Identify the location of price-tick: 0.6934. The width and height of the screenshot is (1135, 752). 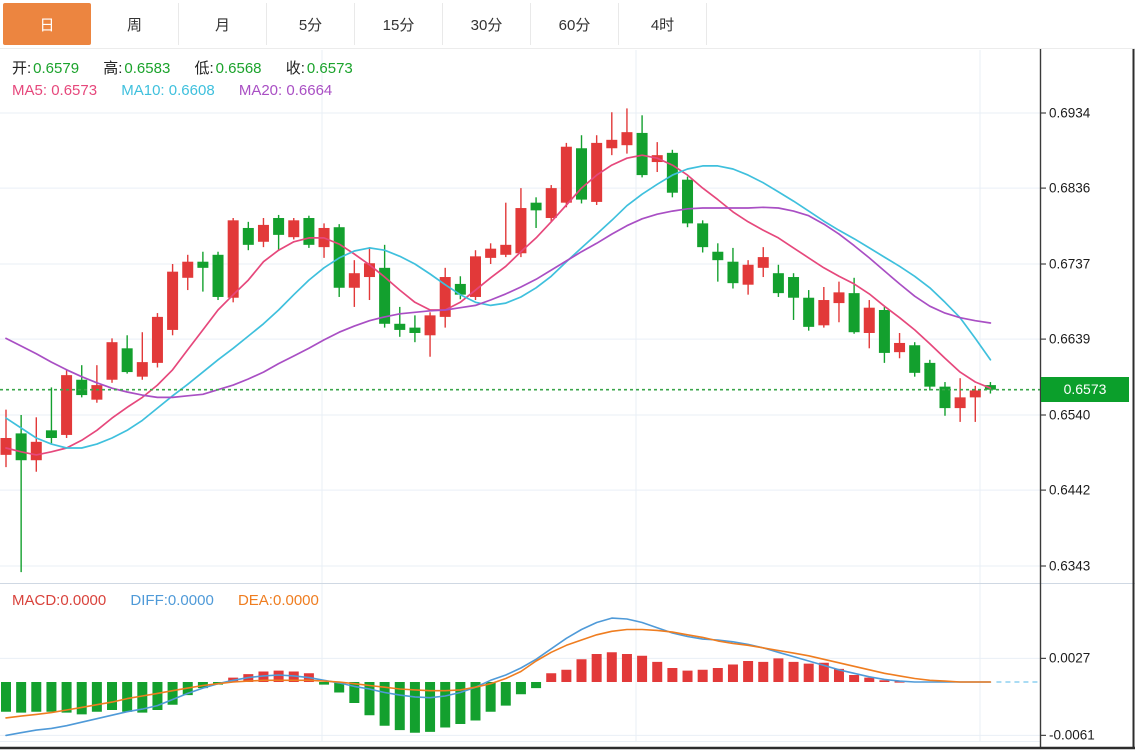
(1070, 113).